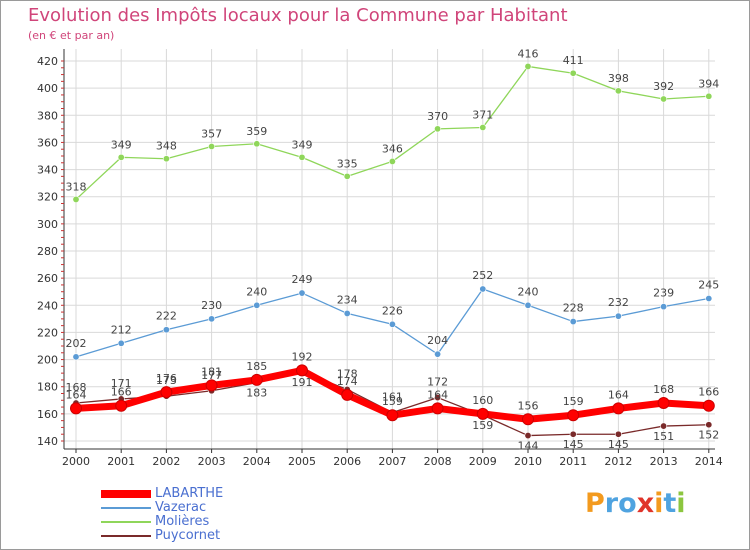  Describe the element at coordinates (188, 535) in the screenshot. I see `legend-label: Puycornet` at that location.